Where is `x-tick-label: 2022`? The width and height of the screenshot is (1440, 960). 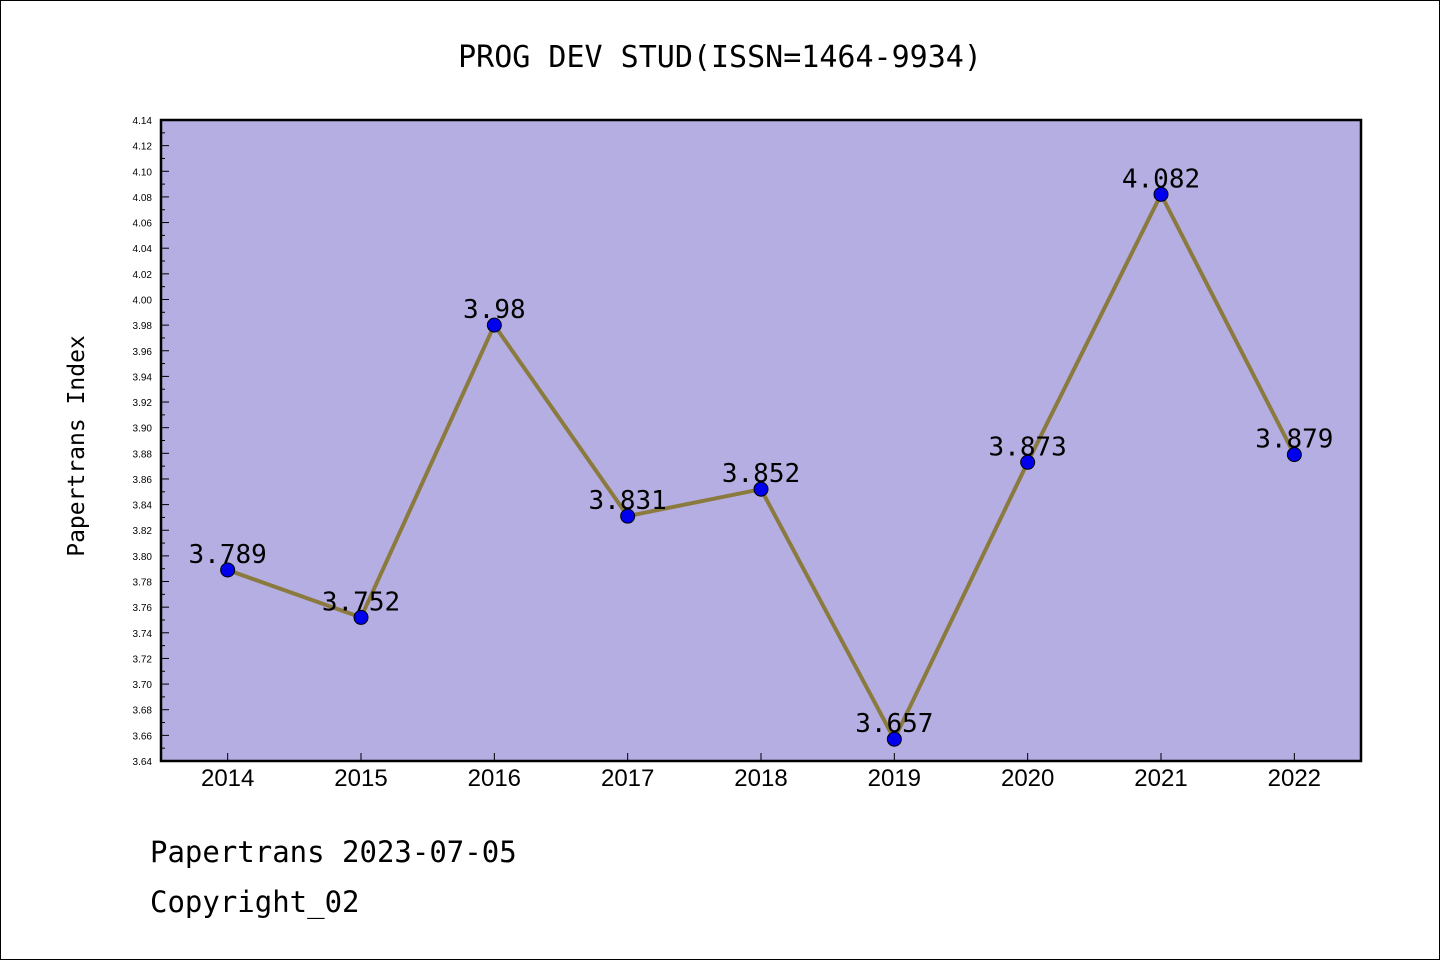
x-tick-label: 2022 is located at coordinates (1294, 778).